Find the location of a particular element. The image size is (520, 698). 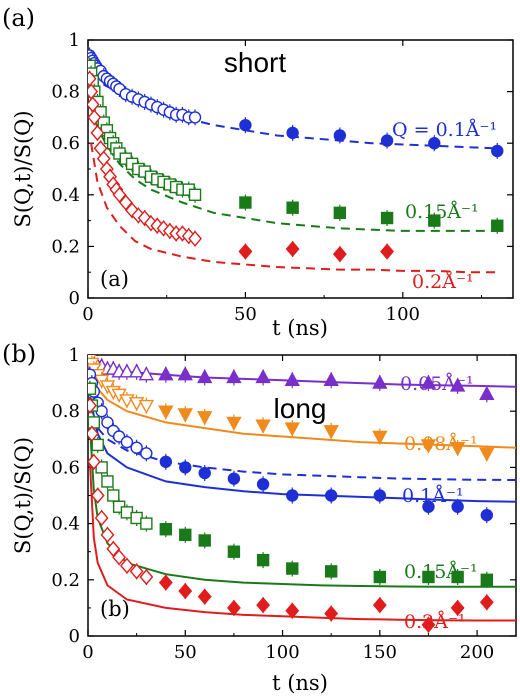

x-tick-label: 100 is located at coordinates (403, 314).